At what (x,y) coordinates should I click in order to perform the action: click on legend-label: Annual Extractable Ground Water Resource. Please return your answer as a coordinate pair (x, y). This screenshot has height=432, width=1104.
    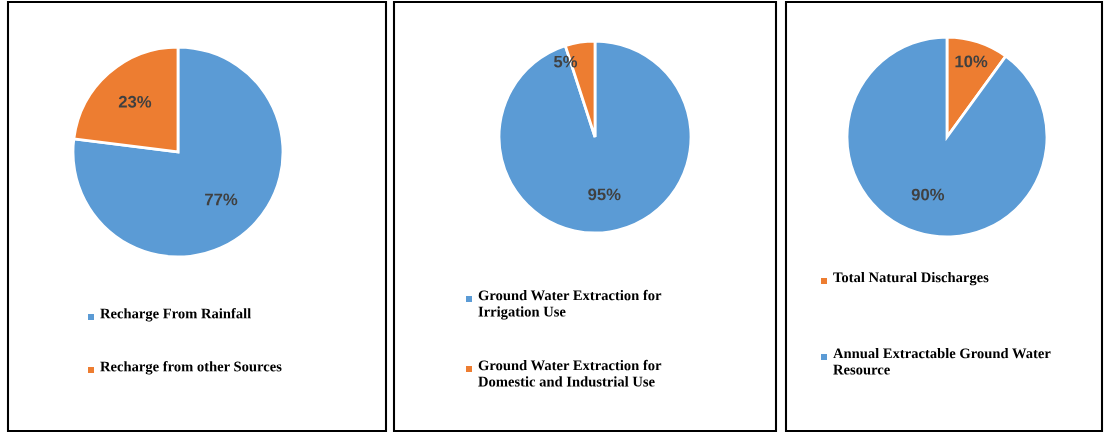
    Looking at the image, I should click on (942, 361).